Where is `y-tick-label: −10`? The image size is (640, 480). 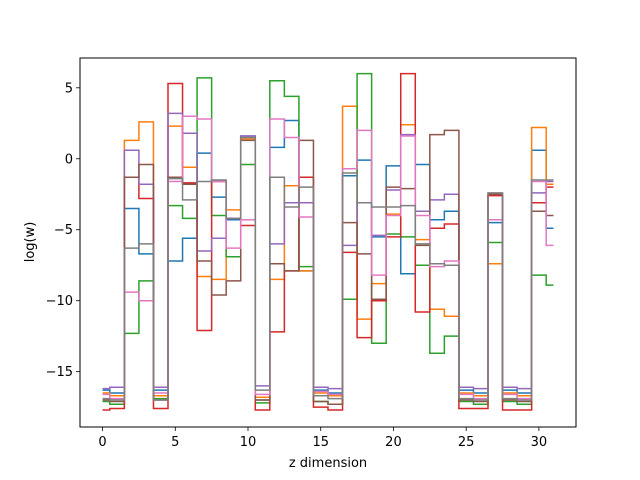
y-tick-label: −10 is located at coordinates (59, 301).